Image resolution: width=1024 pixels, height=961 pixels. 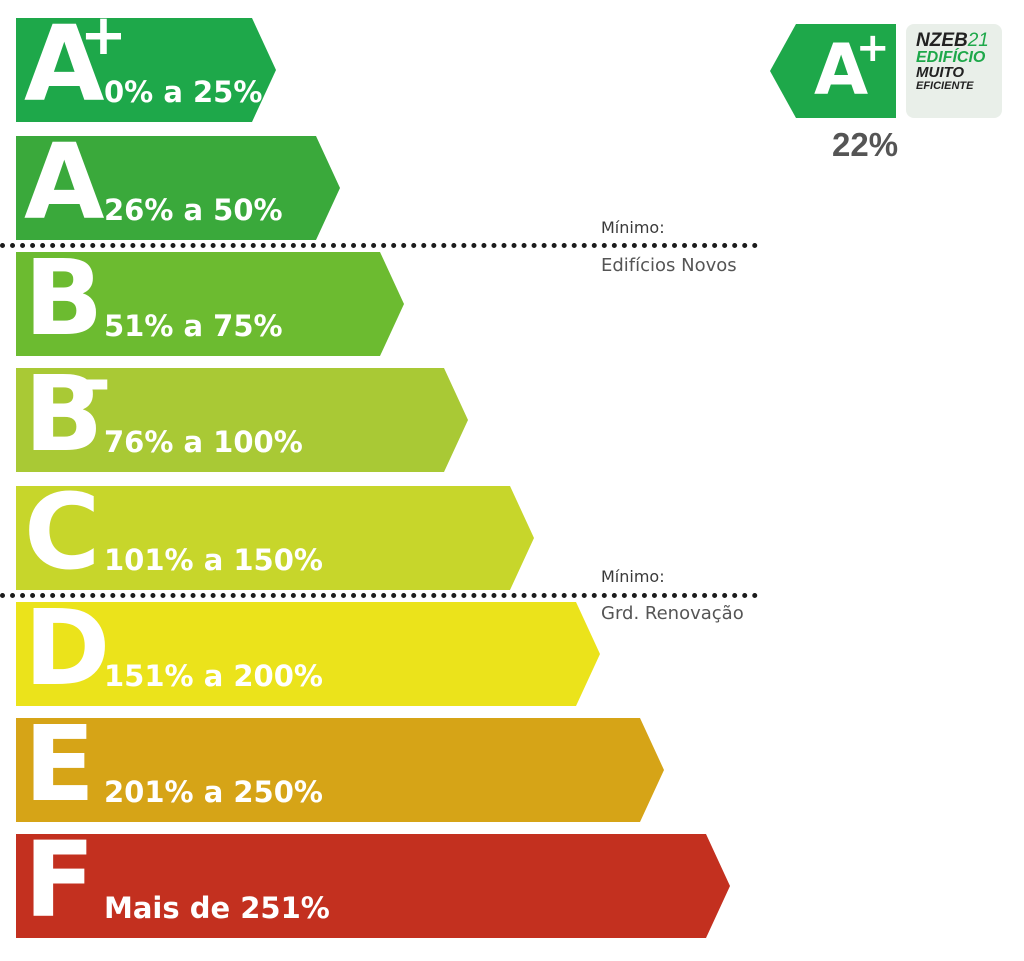 What do you see at coordinates (217, 908) in the screenshot?
I see `class-range: Mais de 251%` at bounding box center [217, 908].